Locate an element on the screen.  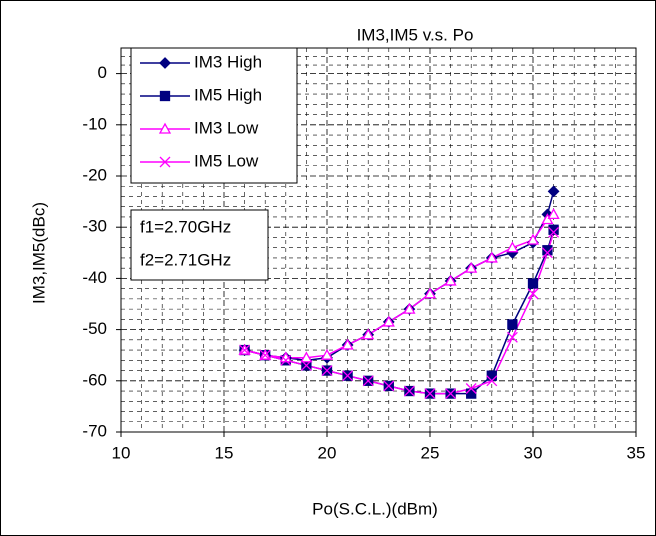
y-tick-label: -20 is located at coordinates (94, 174).